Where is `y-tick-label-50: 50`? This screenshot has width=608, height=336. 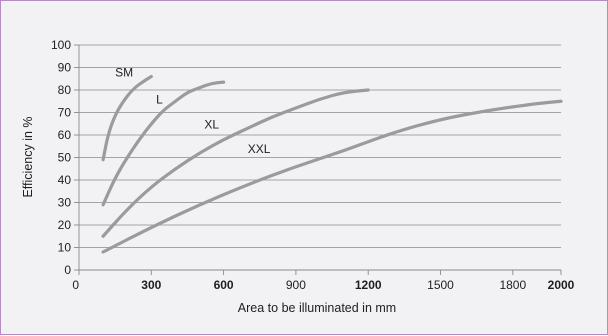 y-tick-label-50: 50 is located at coordinates (65, 158).